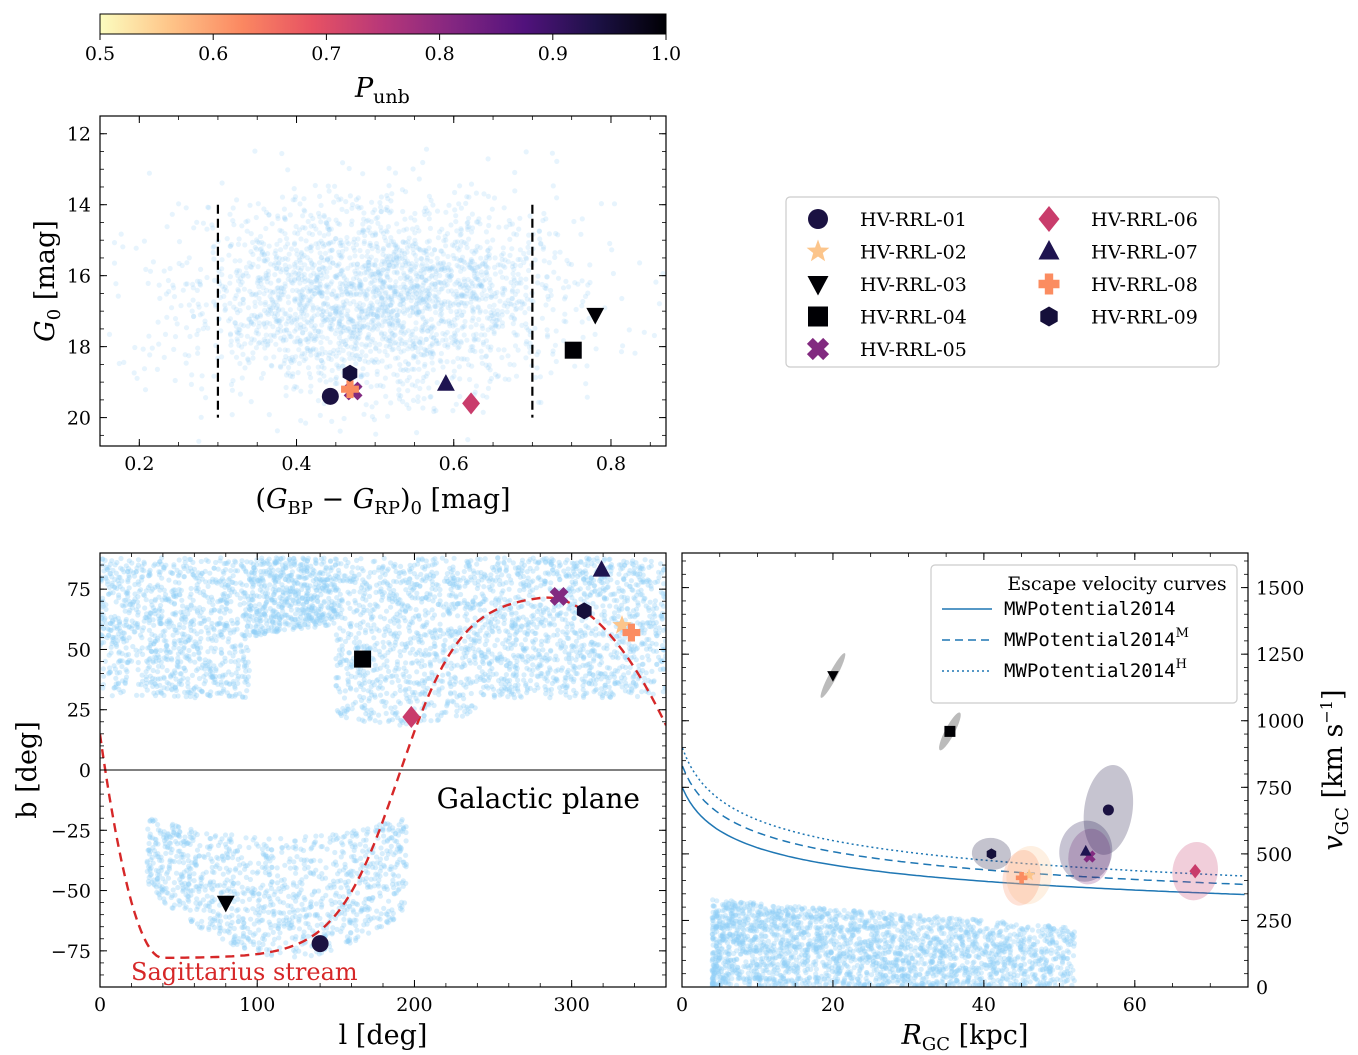  Describe the element at coordinates (139, 464) in the screenshot. I see `x-tick-label: 0.2` at that location.